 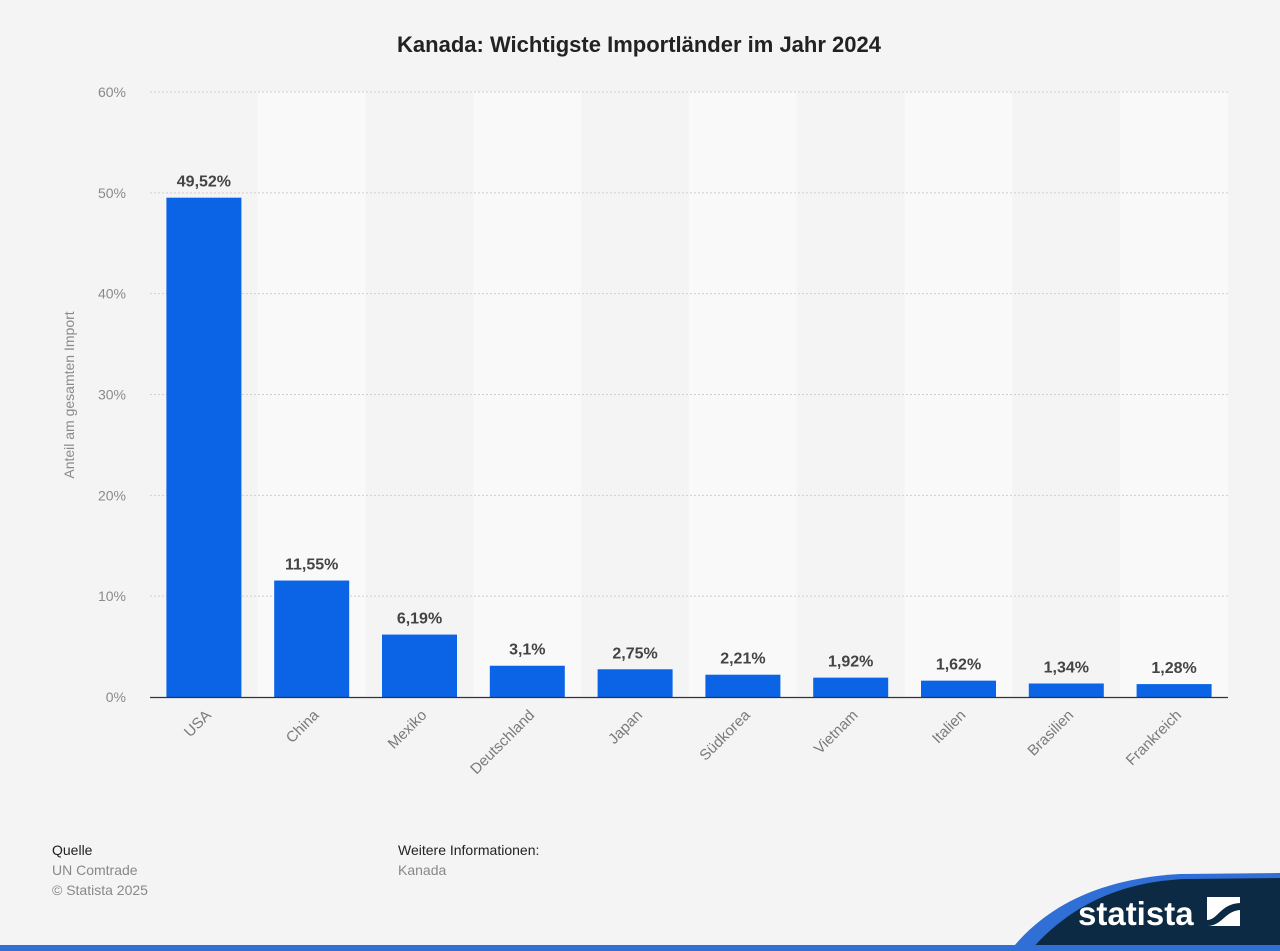 I want to click on logo-text: statista, so click(x=1136, y=913).